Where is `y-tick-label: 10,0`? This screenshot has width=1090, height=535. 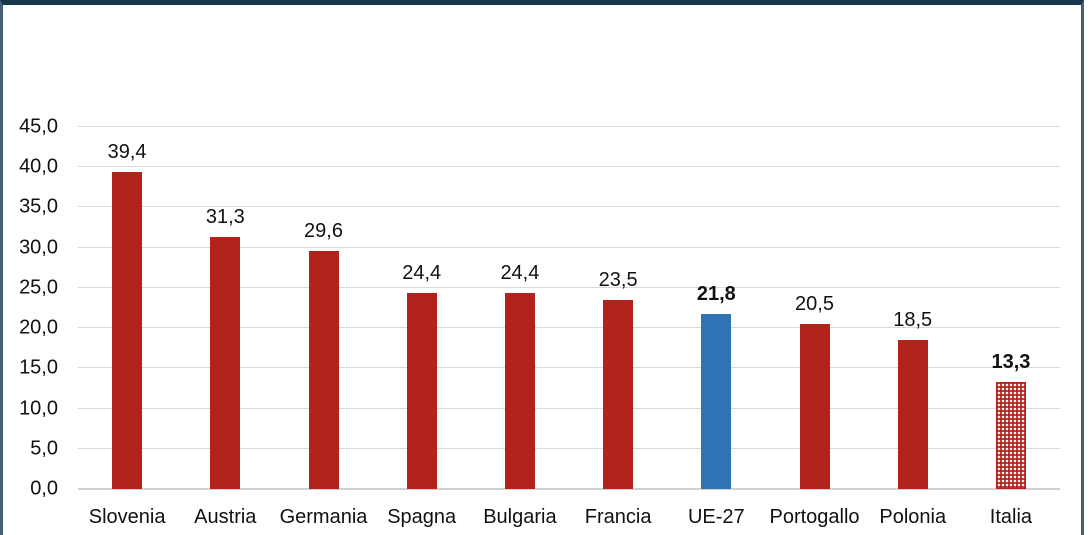
y-tick-label: 10,0 is located at coordinates (38, 408).